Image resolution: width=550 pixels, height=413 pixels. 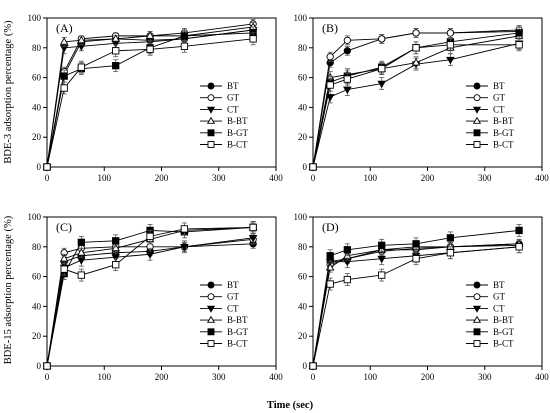 What do you see at coordinates (237, 133) in the screenshot?
I see `legend-label: B-GT` at bounding box center [237, 133].